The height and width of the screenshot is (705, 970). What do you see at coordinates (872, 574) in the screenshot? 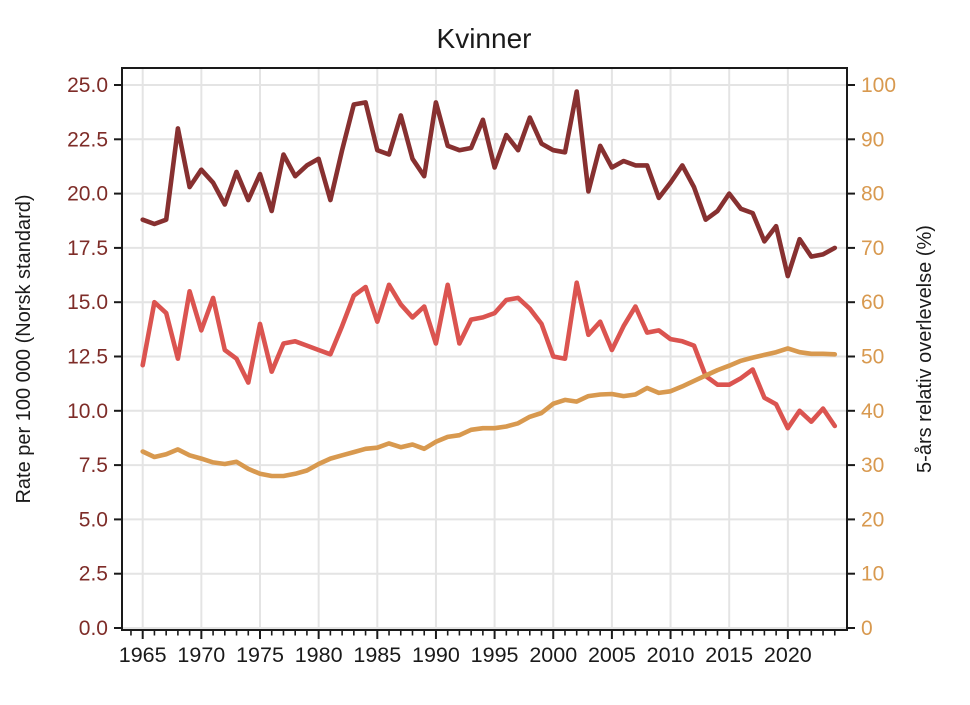
I see `right-axis-tick-label: 10` at bounding box center [872, 574].